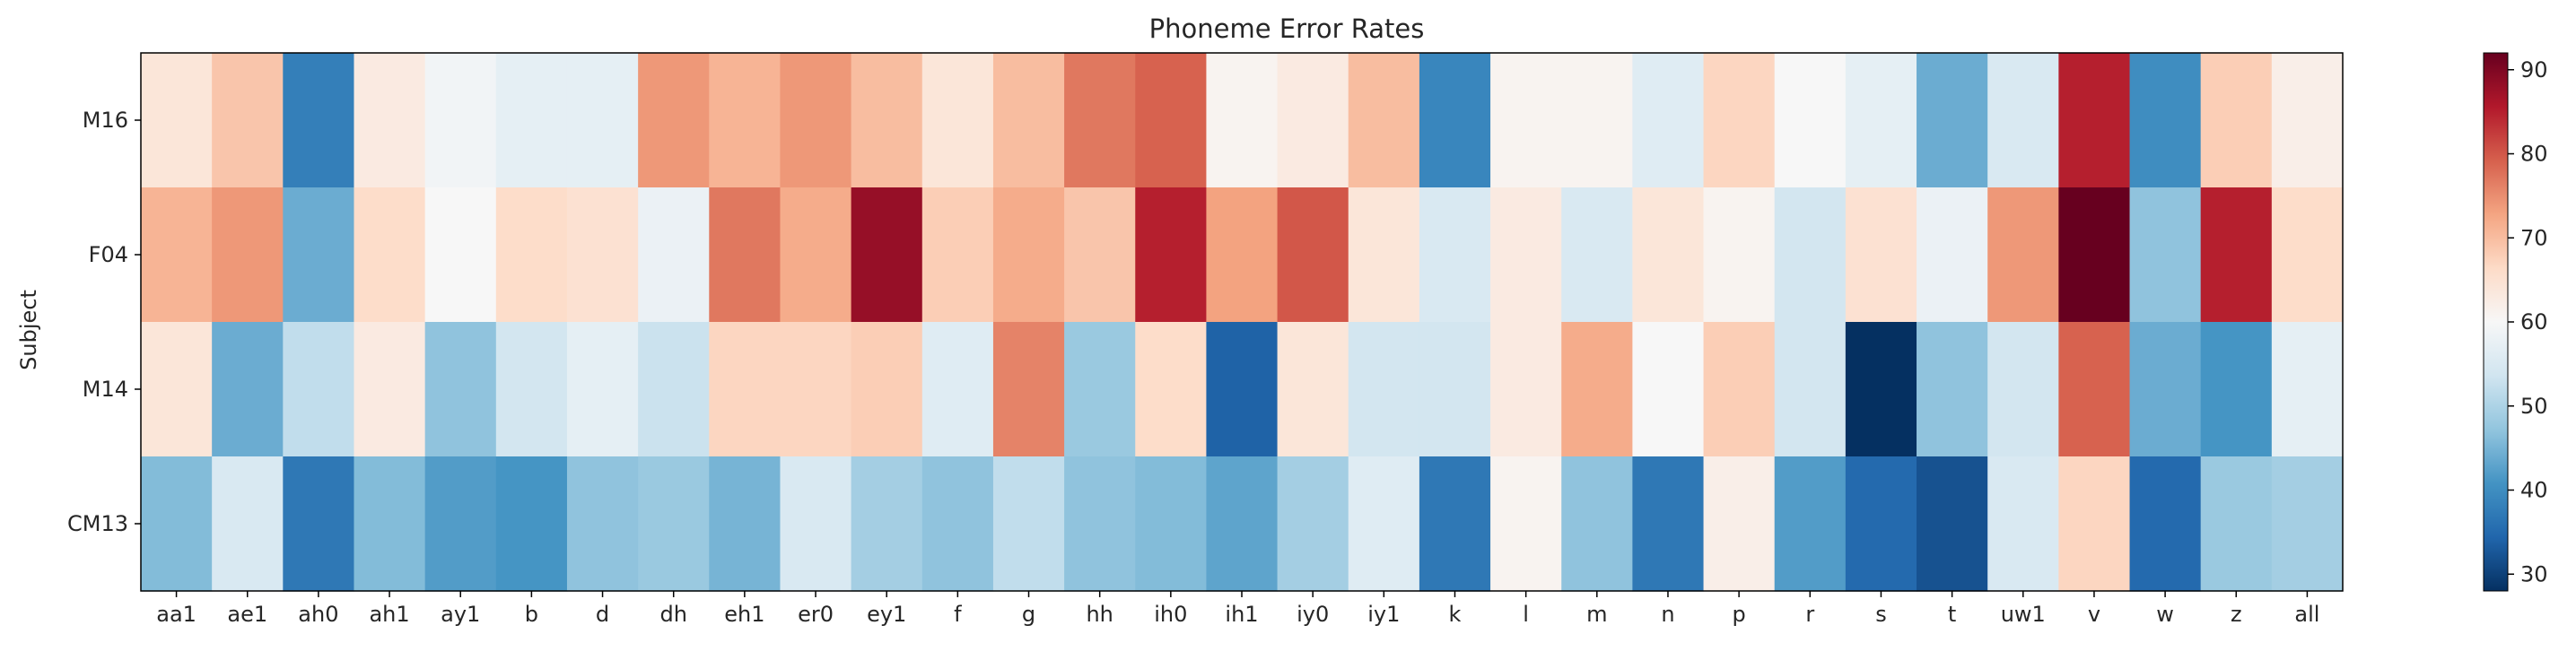  I want to click on colorbar-tick-label: 70, so click(2534, 238).